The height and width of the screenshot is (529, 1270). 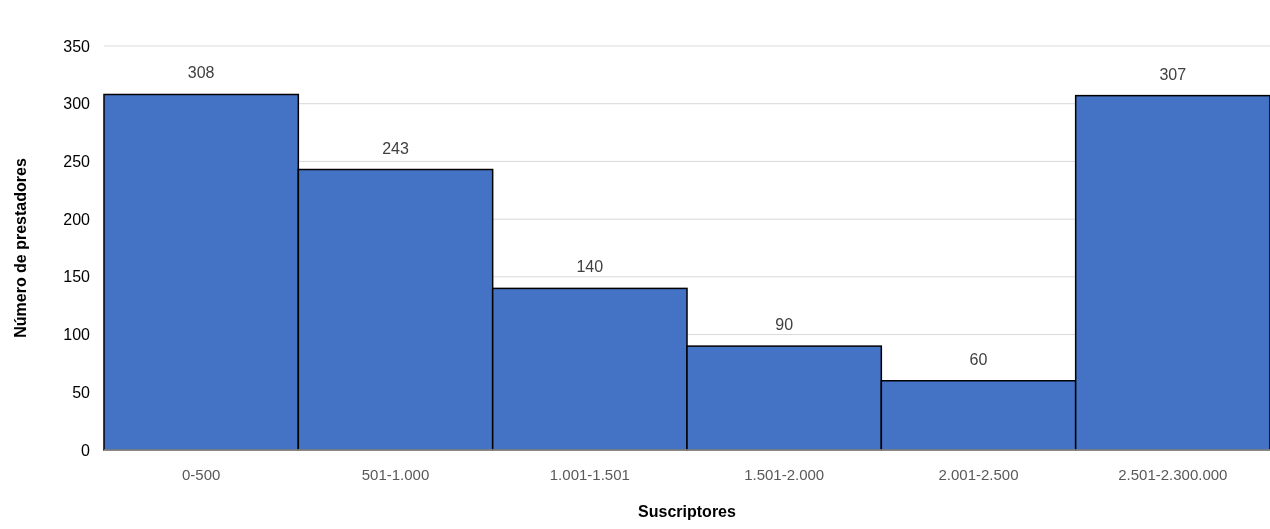 What do you see at coordinates (77, 219) in the screenshot?
I see `y-tick-label: 200` at bounding box center [77, 219].